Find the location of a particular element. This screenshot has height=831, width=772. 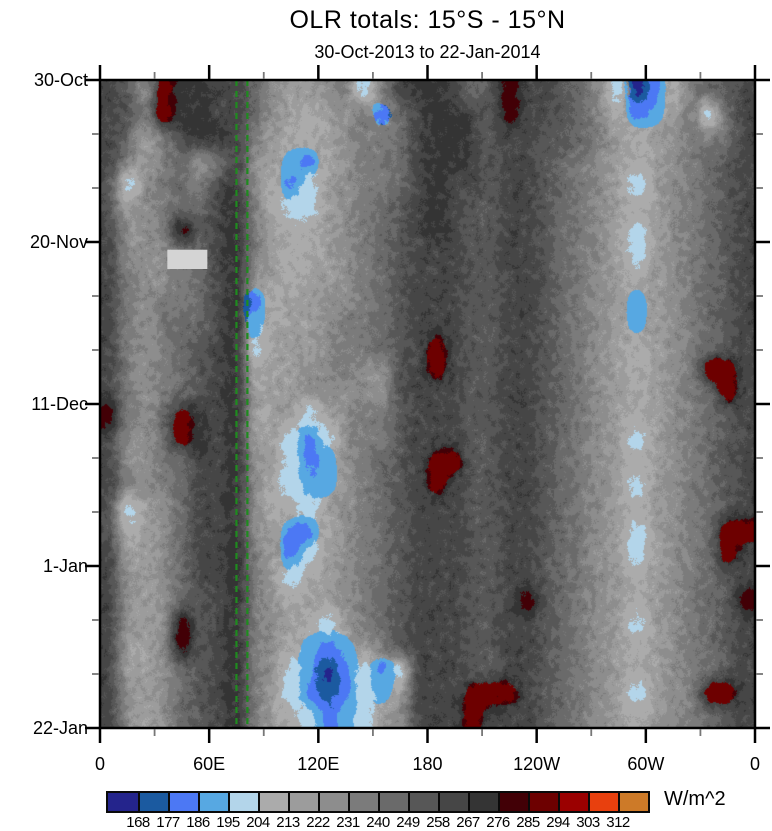

colorbar-tick-label: 276 is located at coordinates (498, 822).